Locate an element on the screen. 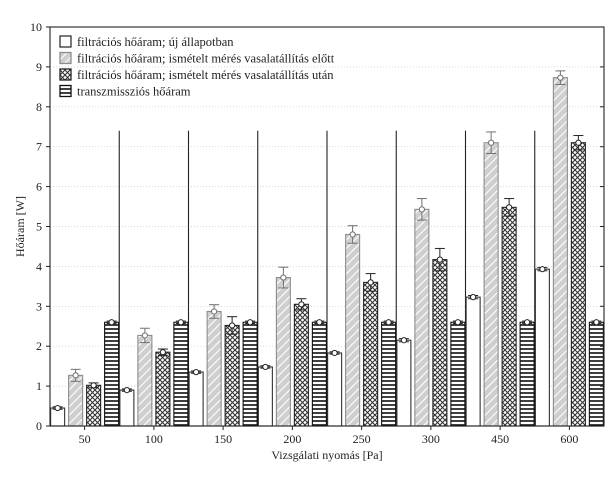  x-tick-label: 50 is located at coordinates (85, 439).